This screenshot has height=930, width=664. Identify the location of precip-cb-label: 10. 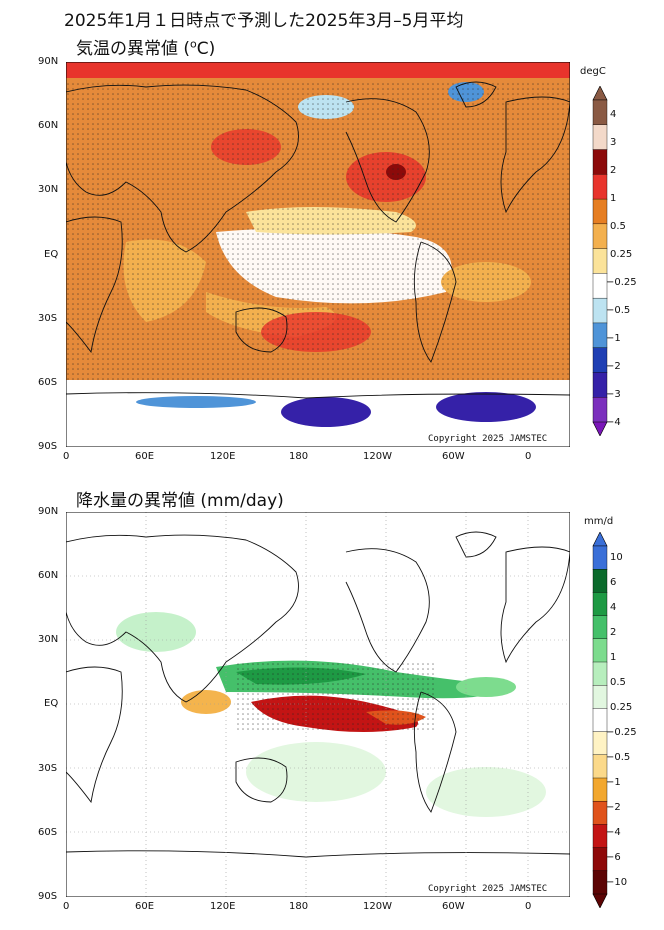
(616, 557).